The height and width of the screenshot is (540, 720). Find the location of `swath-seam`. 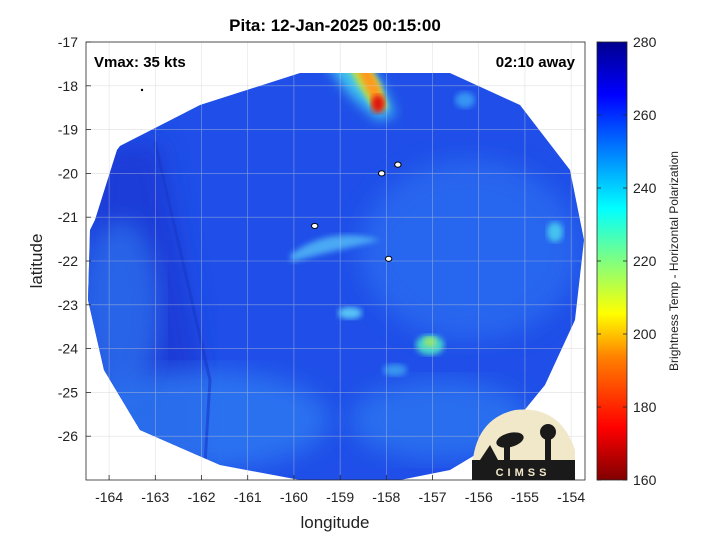

swath-seam is located at coordinates (182, 310).